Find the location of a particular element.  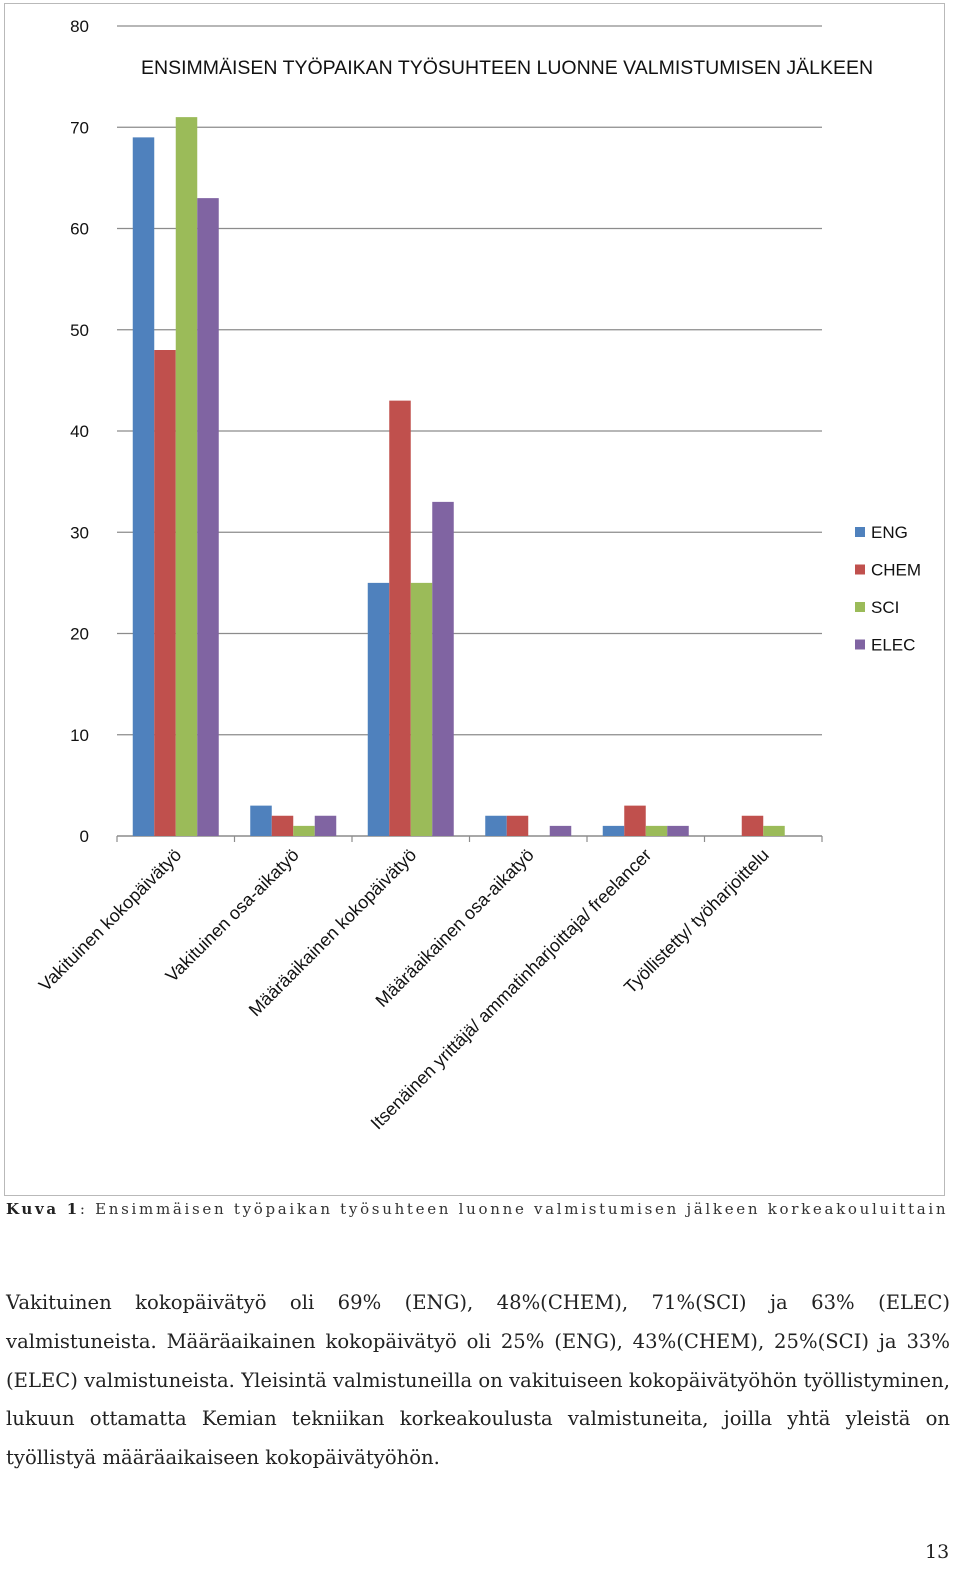

y-tick-label: 0 is located at coordinates (84, 836).